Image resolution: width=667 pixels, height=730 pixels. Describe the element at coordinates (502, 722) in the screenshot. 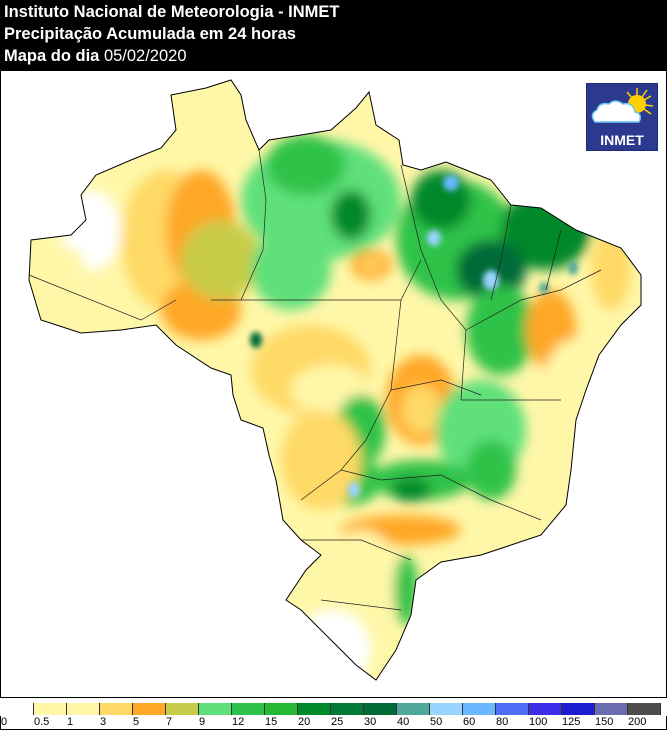

I see `legend-label: 80` at that location.